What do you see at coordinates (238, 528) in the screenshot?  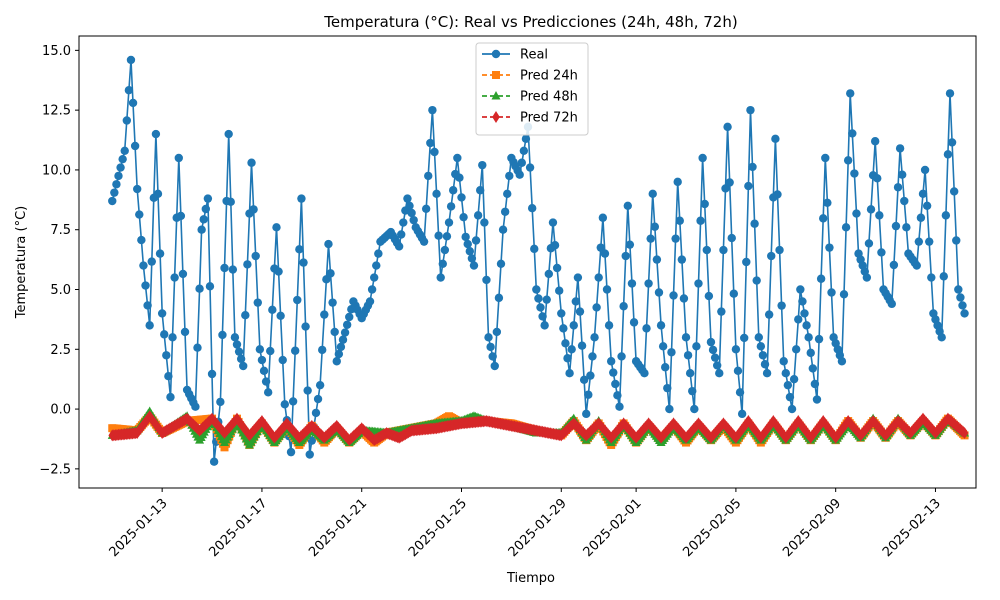 I see `x-tick-label: 2025-01-17` at bounding box center [238, 528].